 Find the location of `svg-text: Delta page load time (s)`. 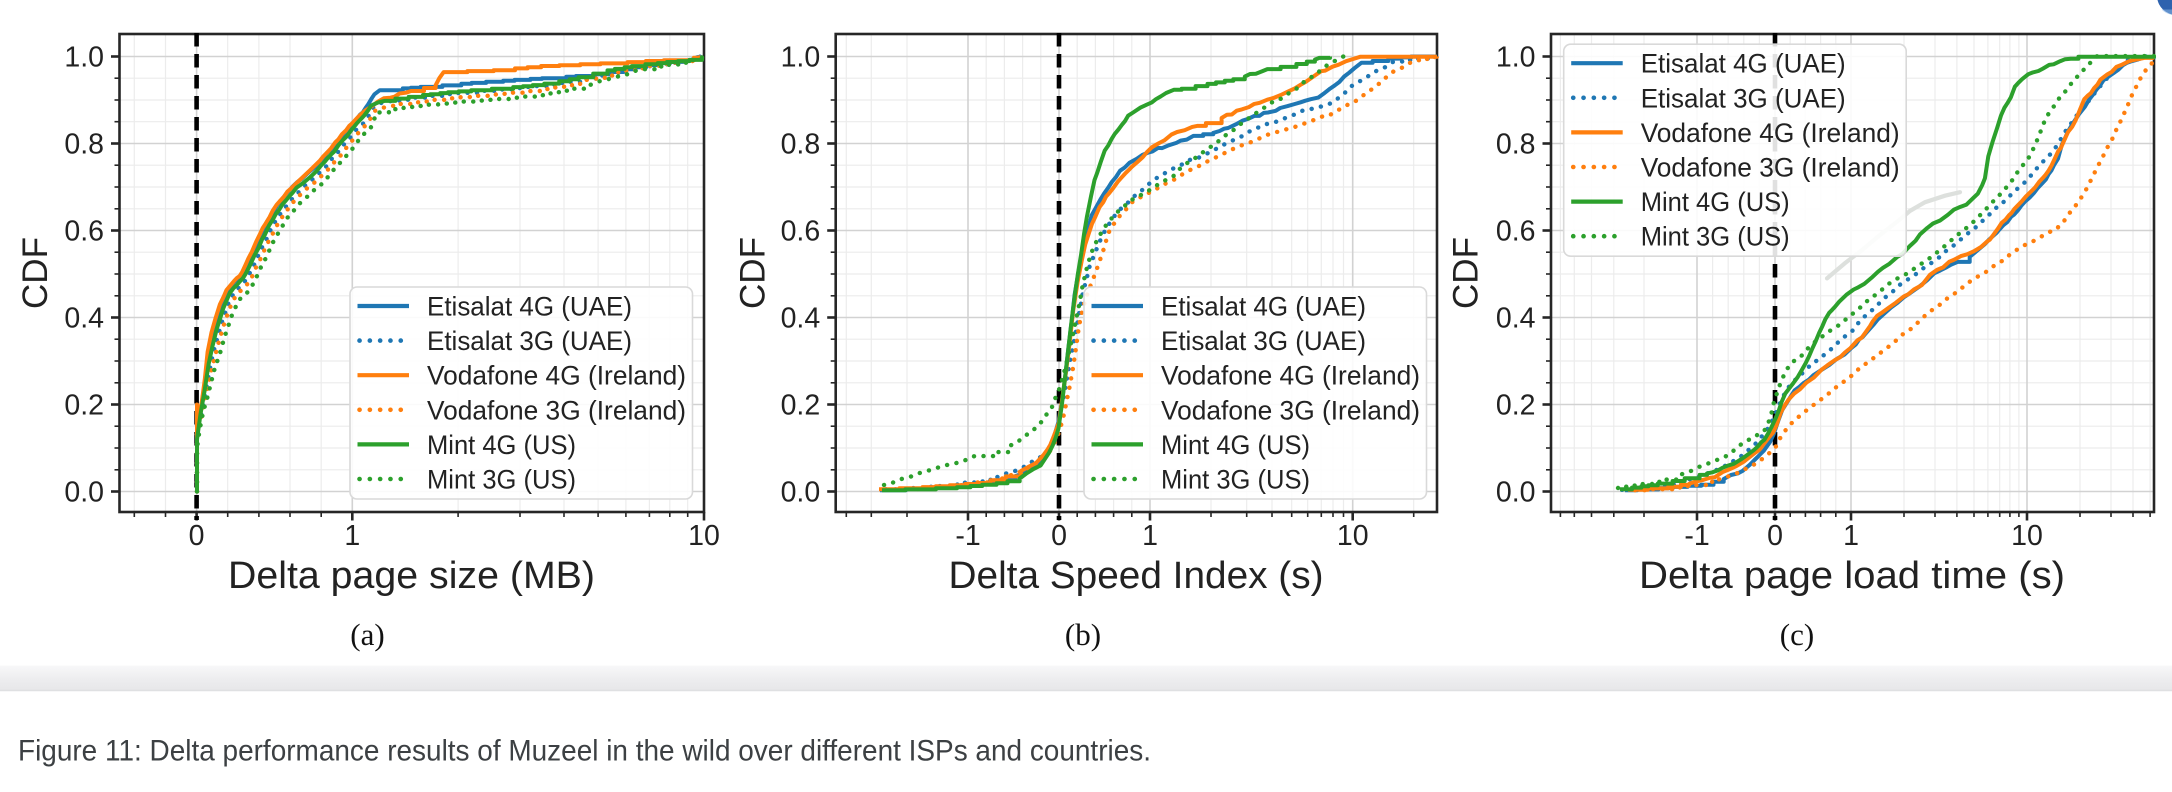

svg-text: Delta page load time (s) is located at coordinates (1852, 576).